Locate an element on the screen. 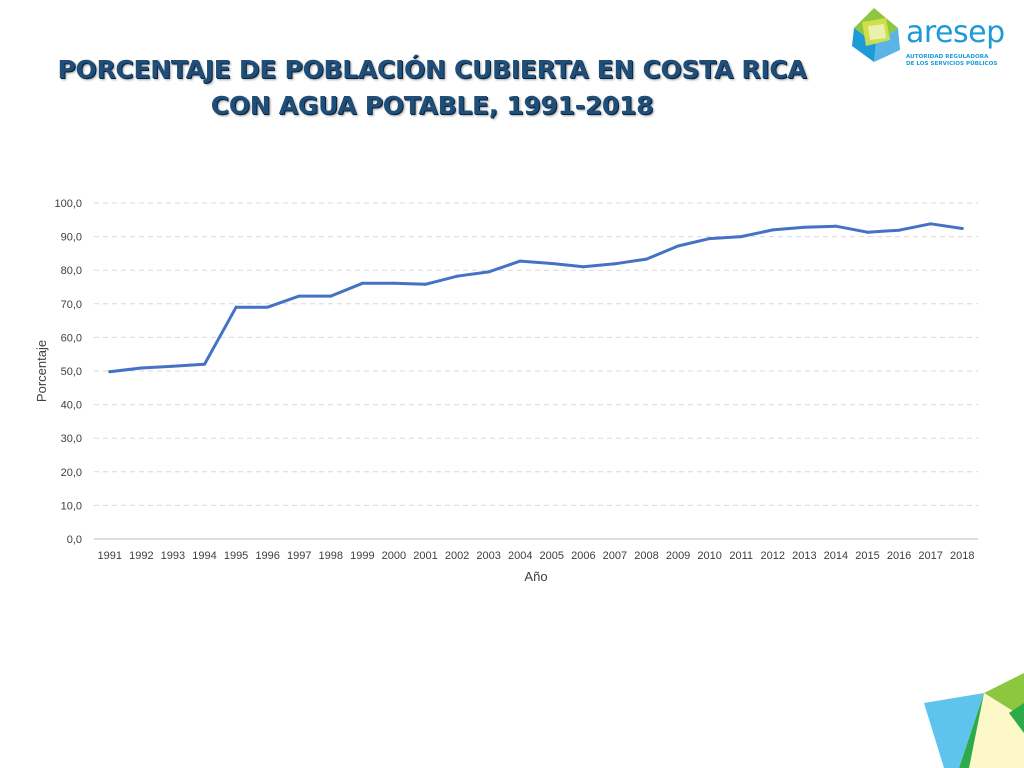 This screenshot has width=1024, height=768. y-tick-label: 70,0 is located at coordinates (71, 305).